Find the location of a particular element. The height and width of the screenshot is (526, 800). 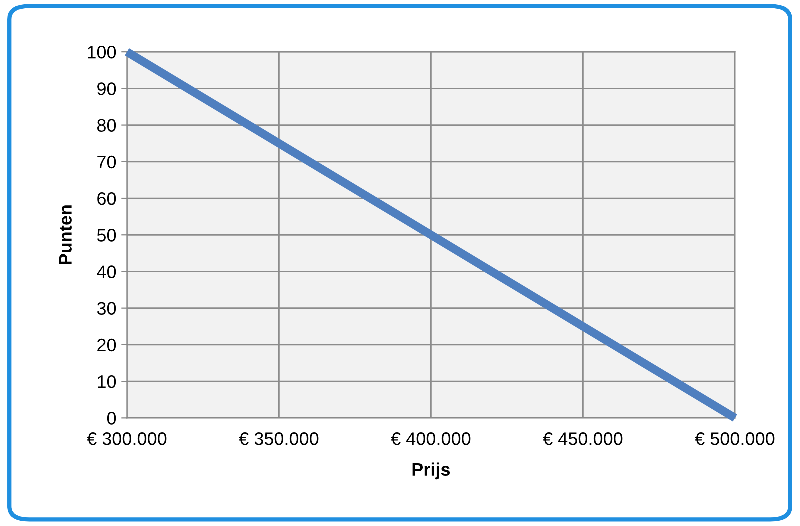

x-tick-label: € 400.000 is located at coordinates (431, 439).